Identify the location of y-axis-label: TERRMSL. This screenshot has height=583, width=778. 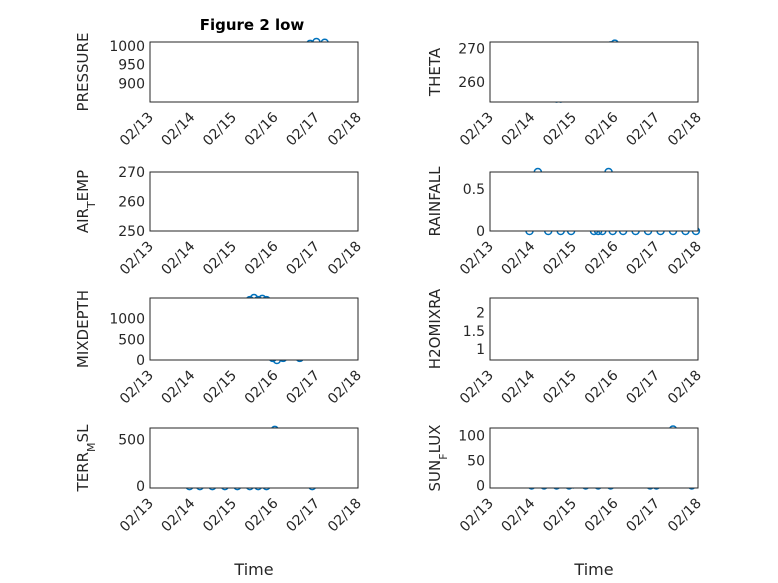
(86, 458).